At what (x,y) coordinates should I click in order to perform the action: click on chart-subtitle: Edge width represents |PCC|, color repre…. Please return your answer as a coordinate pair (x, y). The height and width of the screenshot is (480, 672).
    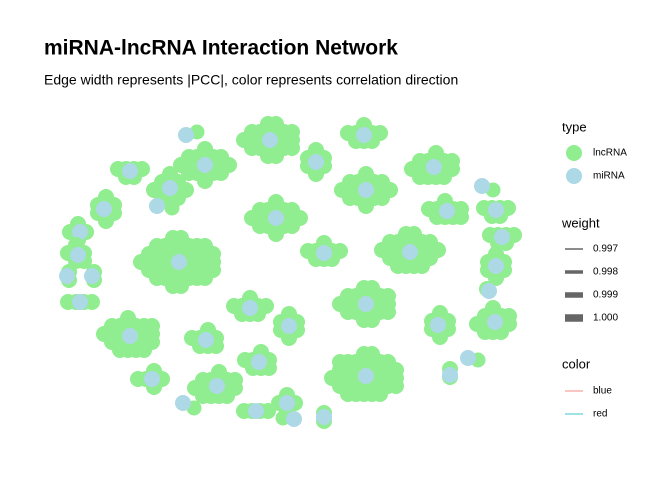
    Looking at the image, I should click on (251, 80).